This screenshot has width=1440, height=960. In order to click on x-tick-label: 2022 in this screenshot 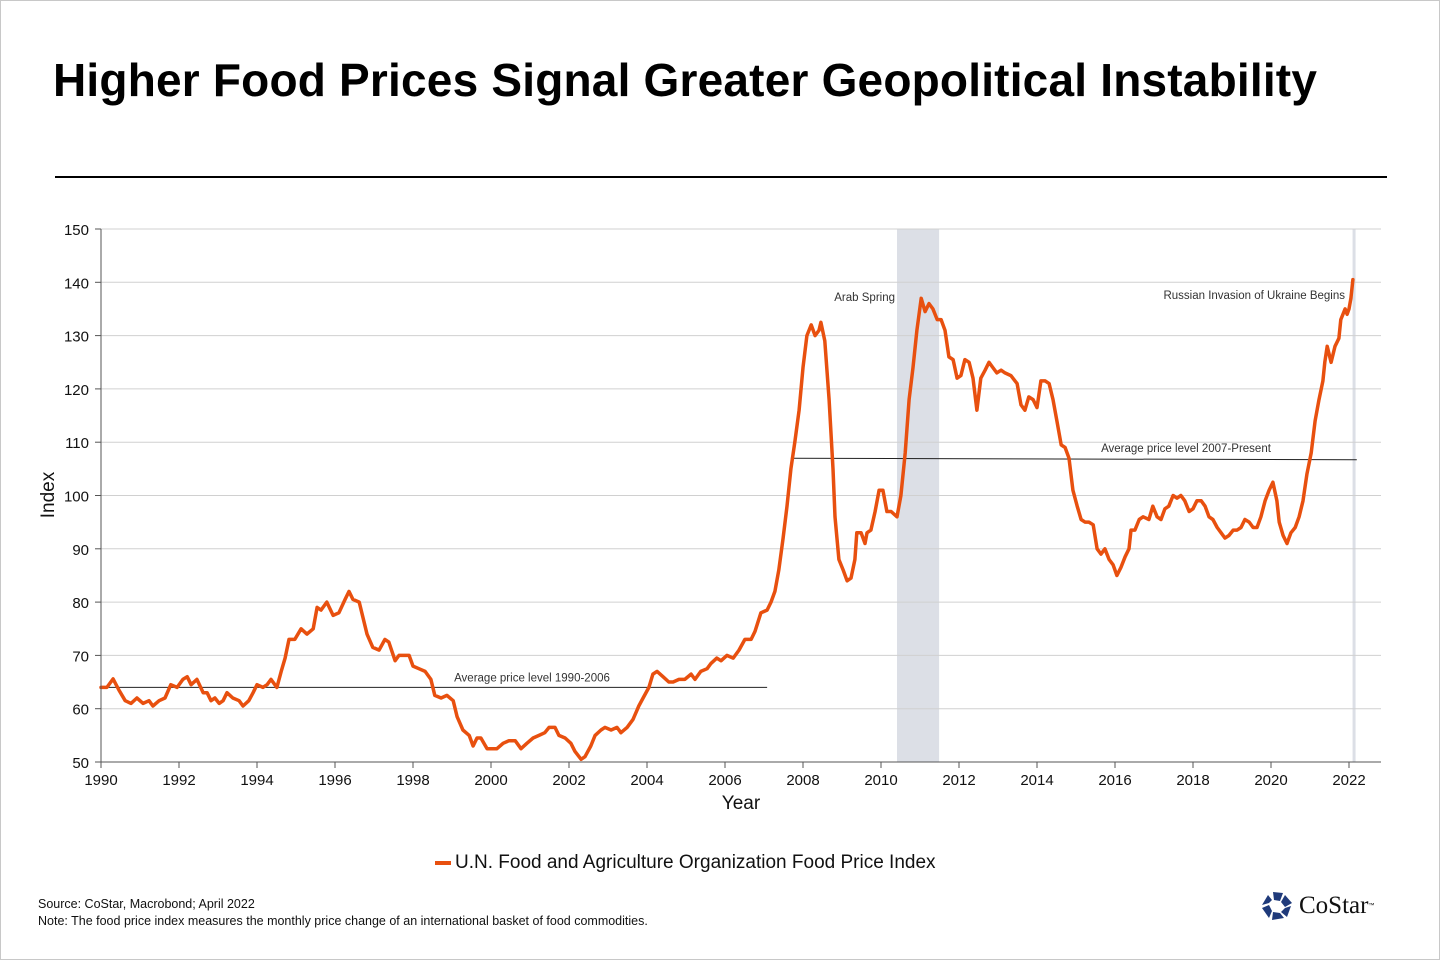, I will do `click(1348, 780)`.